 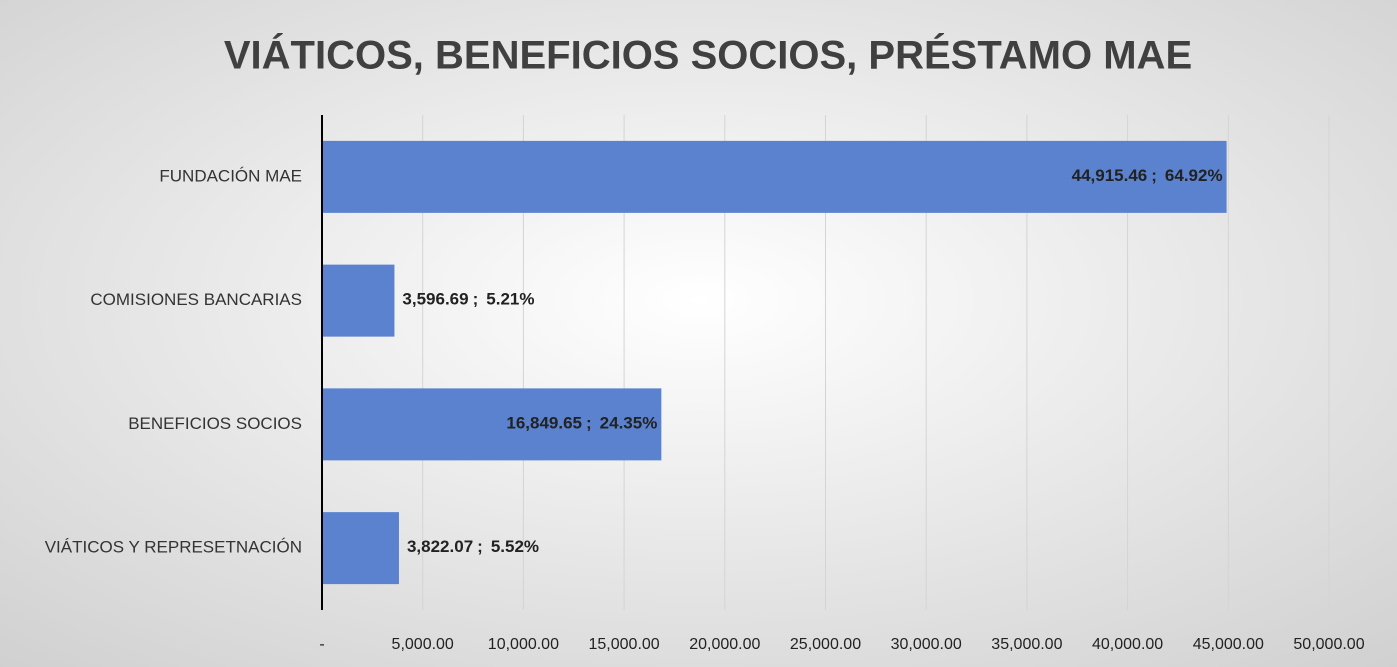 I want to click on x-tick-label: 30,000.00, so click(x=926, y=644).